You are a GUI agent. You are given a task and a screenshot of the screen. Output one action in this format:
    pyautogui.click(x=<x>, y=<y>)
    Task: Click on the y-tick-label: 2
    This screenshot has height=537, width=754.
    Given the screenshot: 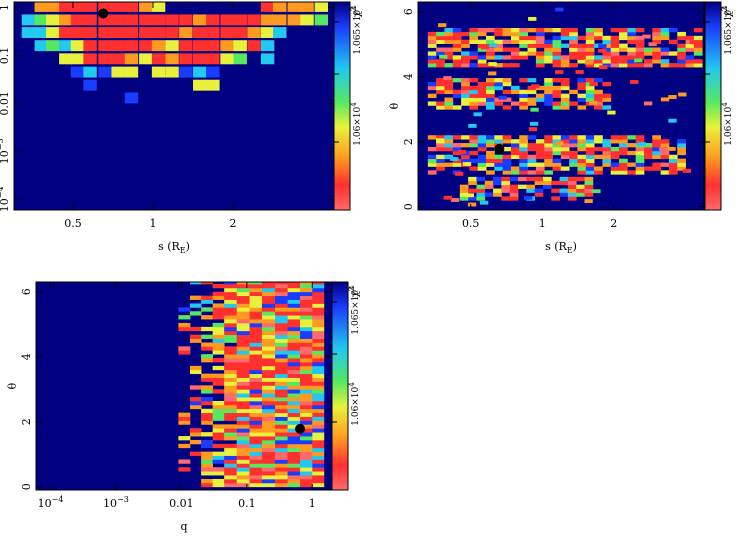 What is the action you would take?
    pyautogui.click(x=26, y=421)
    